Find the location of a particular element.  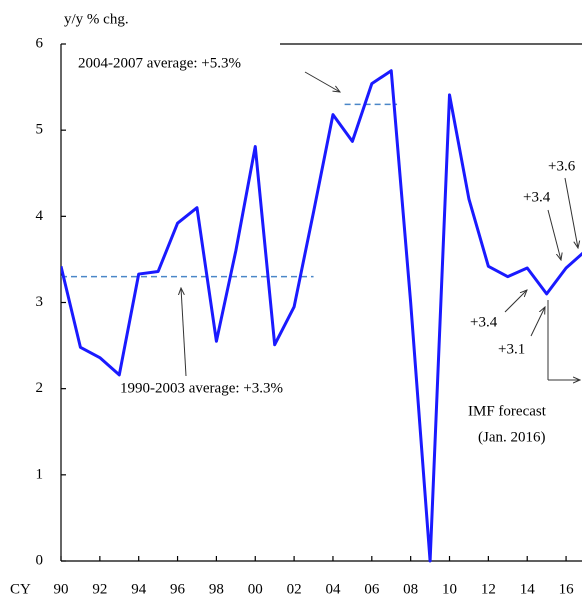

x-tick-label: 02 is located at coordinates (294, 589).